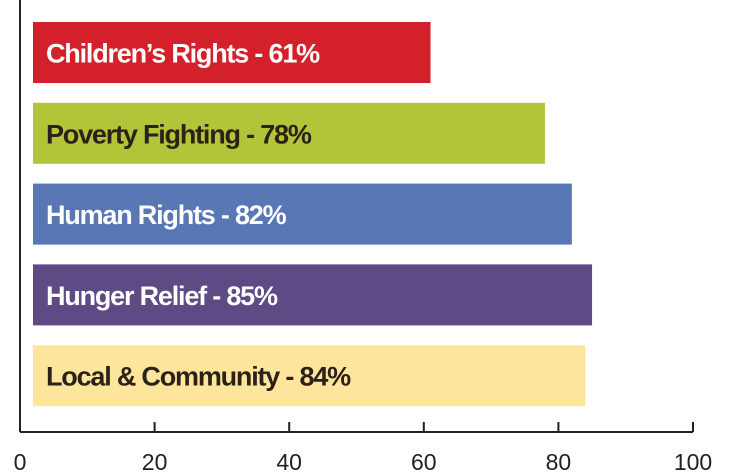  What do you see at coordinates (162, 296) in the screenshot?
I see `bar-label: Hunger Relief - 85%` at bounding box center [162, 296].